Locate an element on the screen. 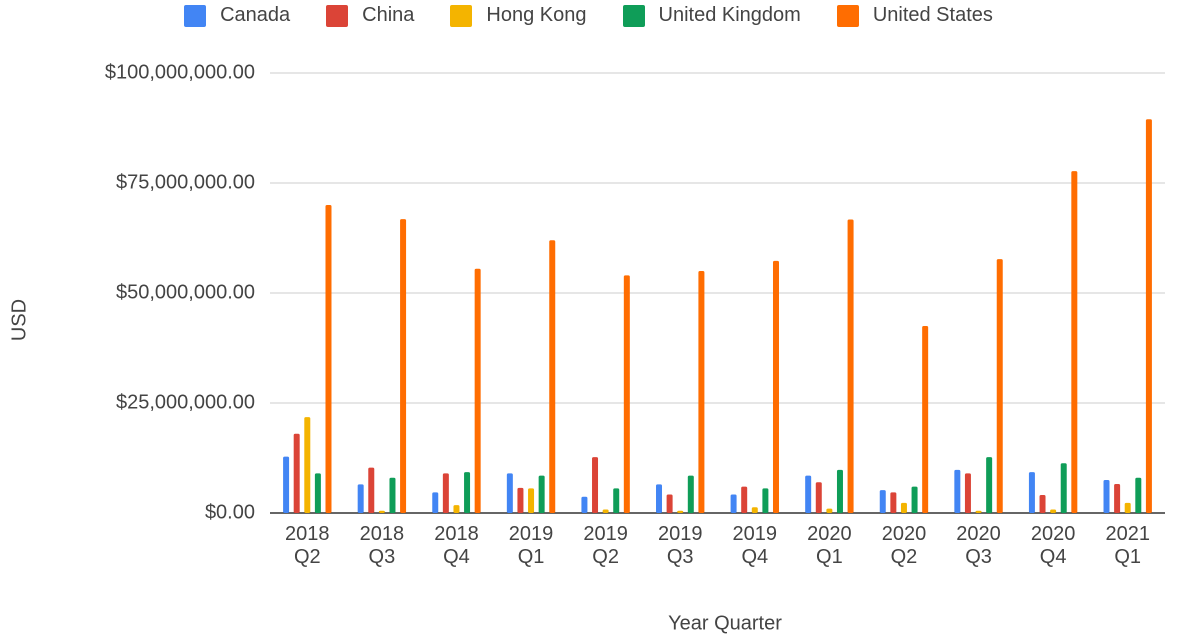  x-tick-label: 2020 Q3 is located at coordinates (978, 545).